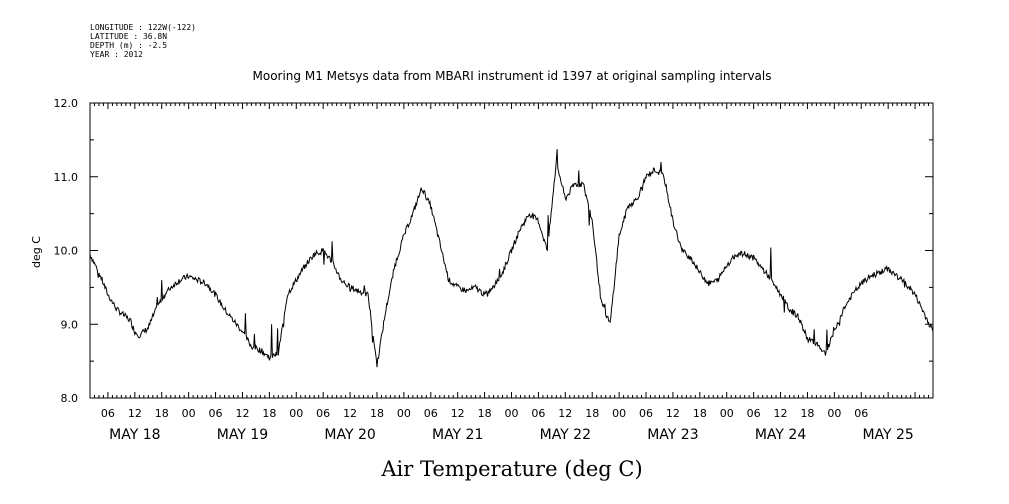 This screenshot has width=1009, height=504. Describe the element at coordinates (116, 54) in the screenshot. I see `year-label: YEAR : 2012` at that location.